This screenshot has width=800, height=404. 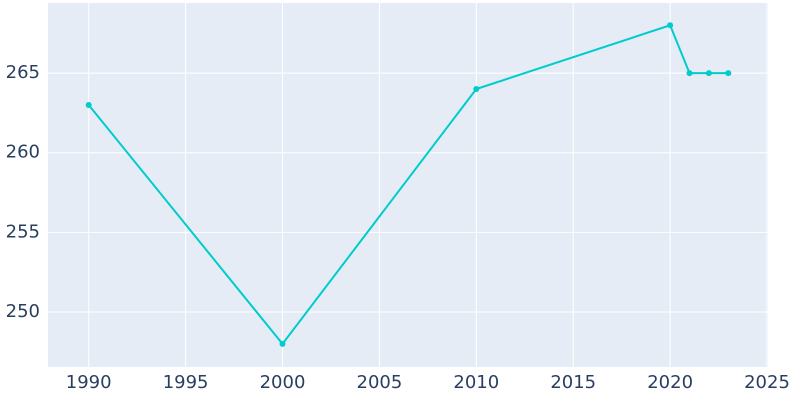 What do you see at coordinates (23, 72) in the screenshot?
I see `y-tick-label: 265` at bounding box center [23, 72].